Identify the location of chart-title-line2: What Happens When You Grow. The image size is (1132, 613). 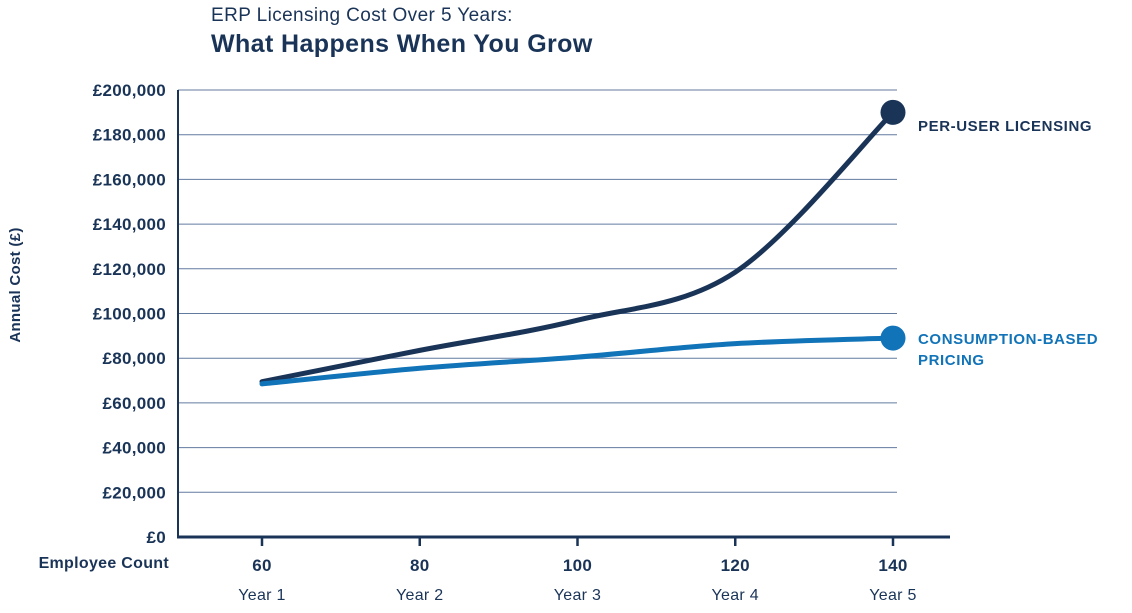
(402, 44).